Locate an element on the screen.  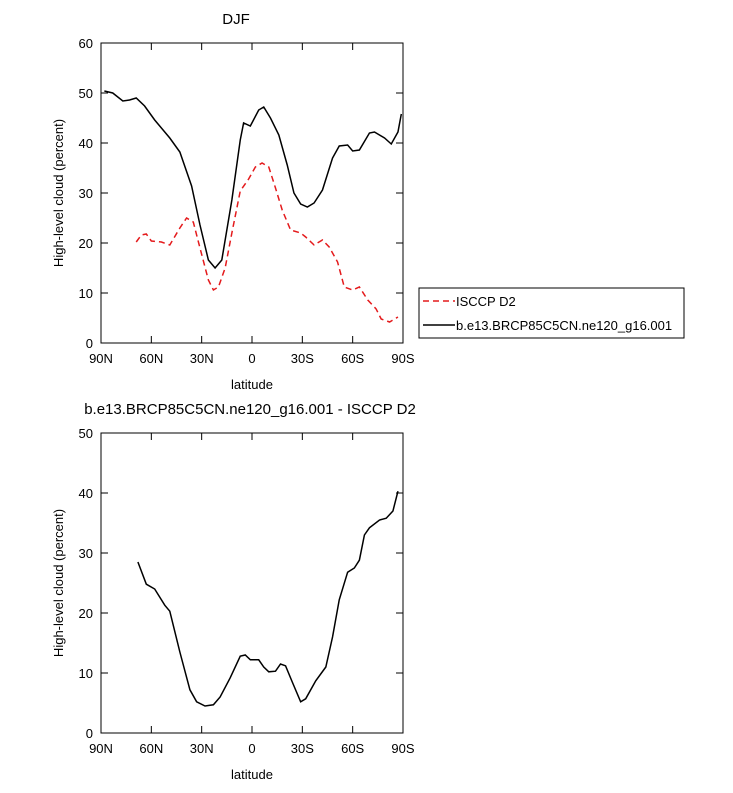
y-tick-label: 60 is located at coordinates (86, 43).